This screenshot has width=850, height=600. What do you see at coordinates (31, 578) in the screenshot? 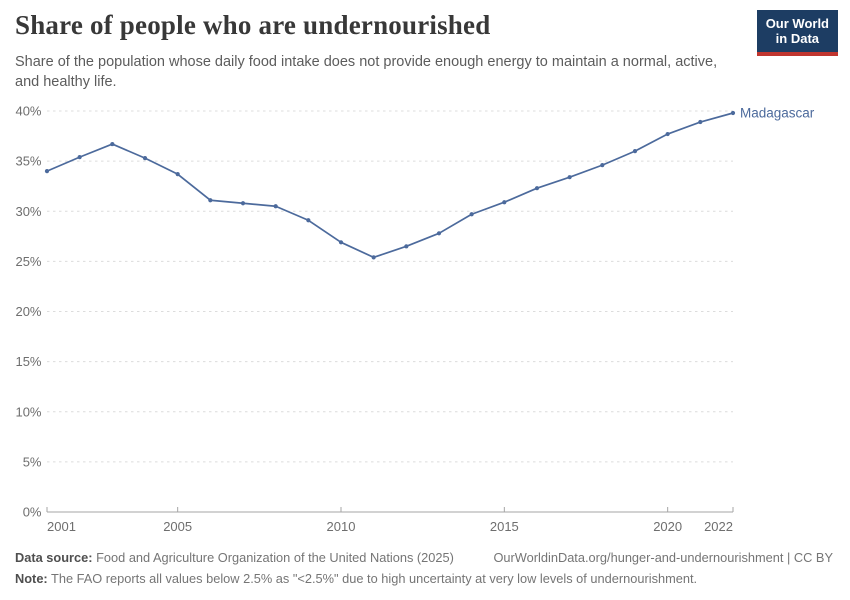
I see `note-label: Note:` at bounding box center [31, 578].